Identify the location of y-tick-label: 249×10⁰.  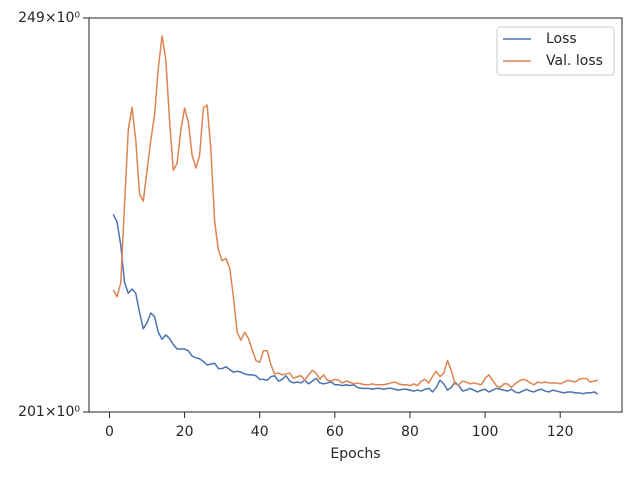
(49, 18).